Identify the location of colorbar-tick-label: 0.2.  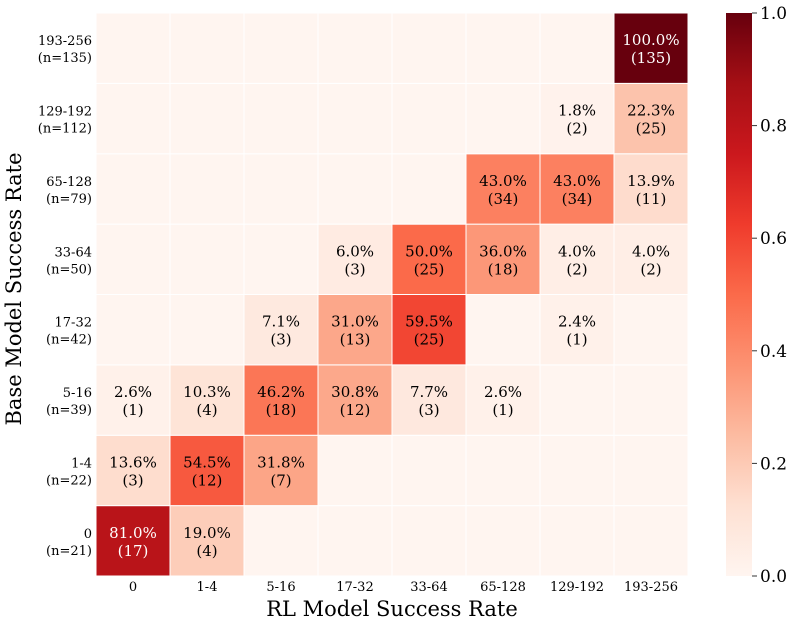
(773, 464).